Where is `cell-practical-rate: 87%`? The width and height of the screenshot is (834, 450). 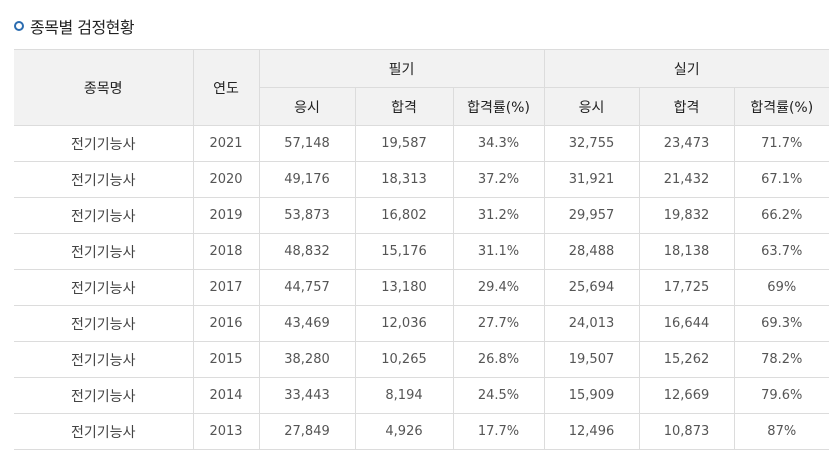 cell-practical-rate: 87% is located at coordinates (781, 431).